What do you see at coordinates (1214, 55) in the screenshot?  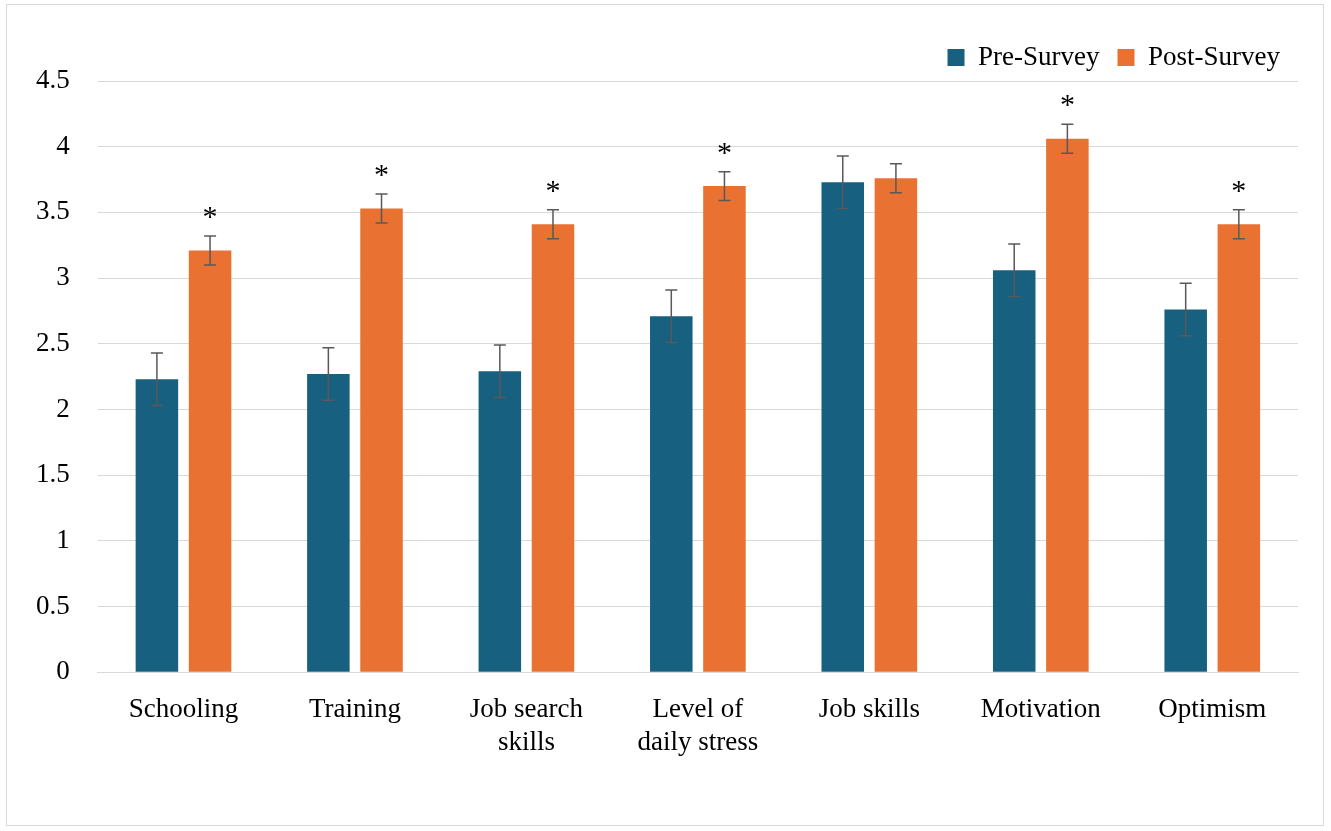 I see `legend-label: Post-Survey` at bounding box center [1214, 55].